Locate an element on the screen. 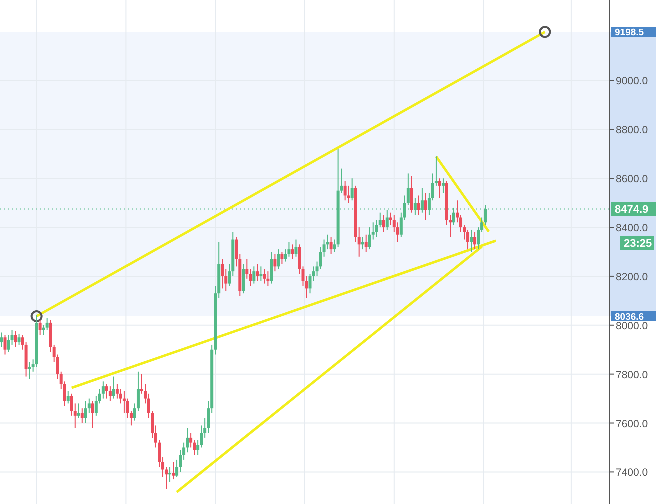  y-tick-label: 9000.0 is located at coordinates (632, 82).